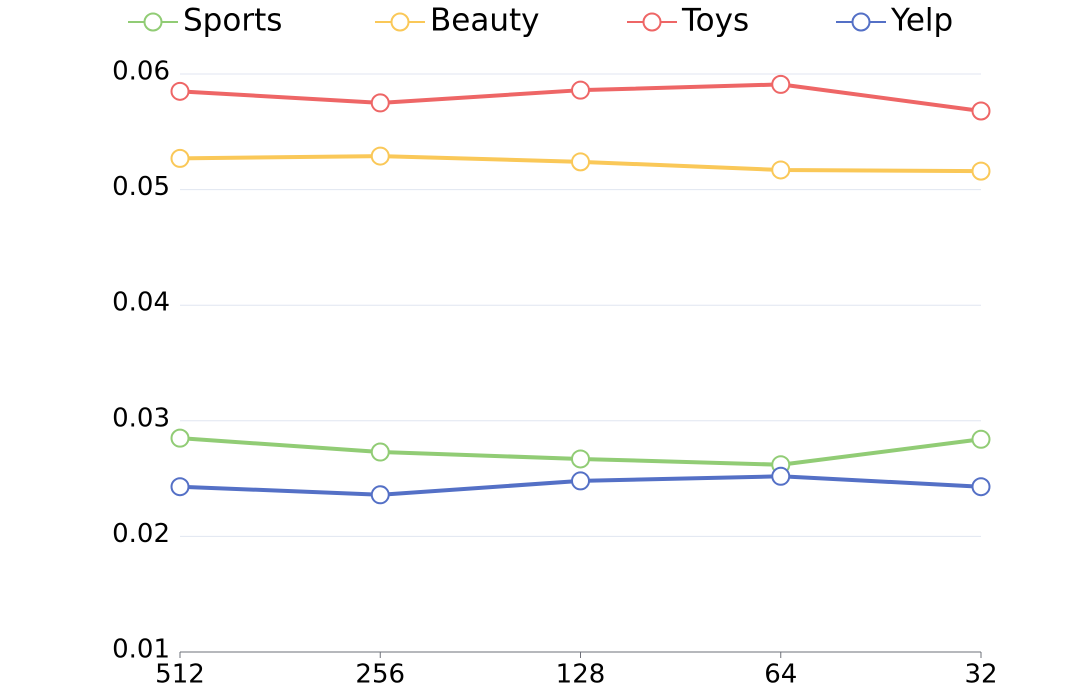 The width and height of the screenshot is (1090, 694). What do you see at coordinates (232, 21) in the screenshot?
I see `legend-label: Sports` at bounding box center [232, 21].